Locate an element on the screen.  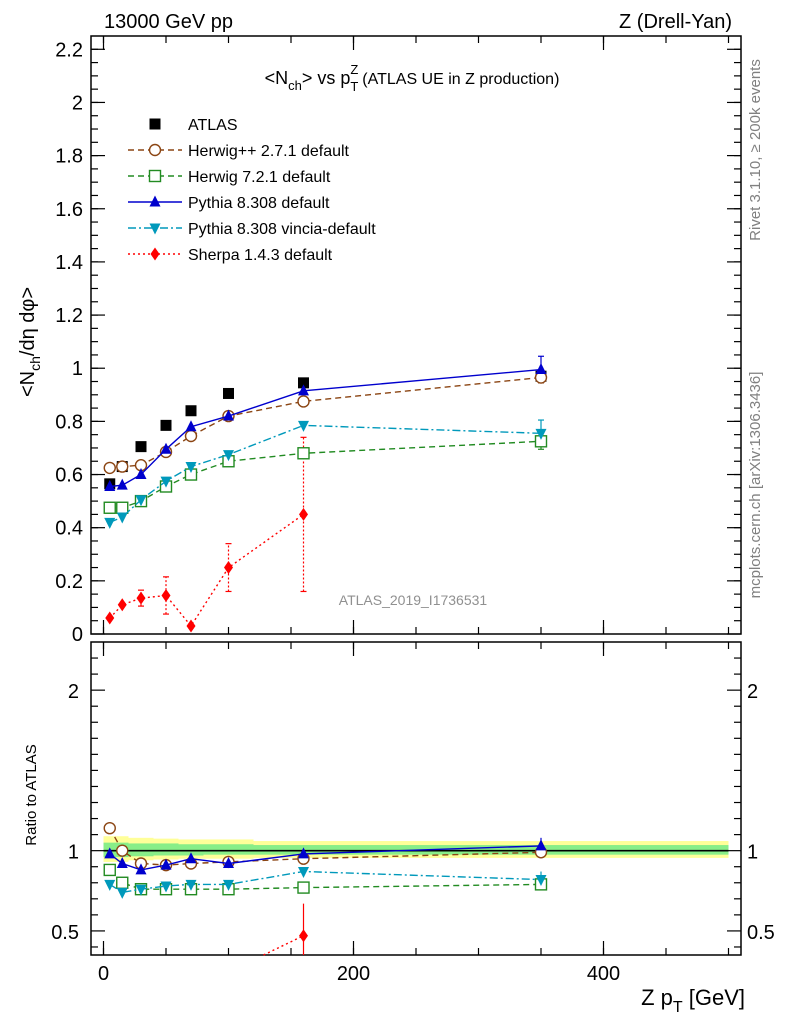
ratio-ytick-label: 2 is located at coordinates (73, 692).